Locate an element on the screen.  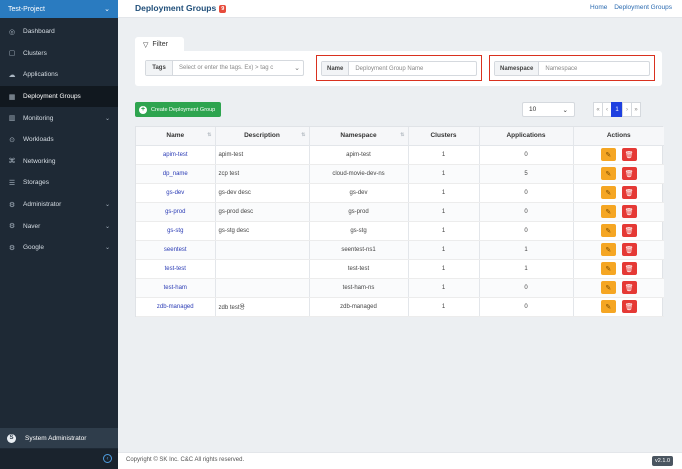
row-name-link: test-ham is located at coordinates (176, 288).